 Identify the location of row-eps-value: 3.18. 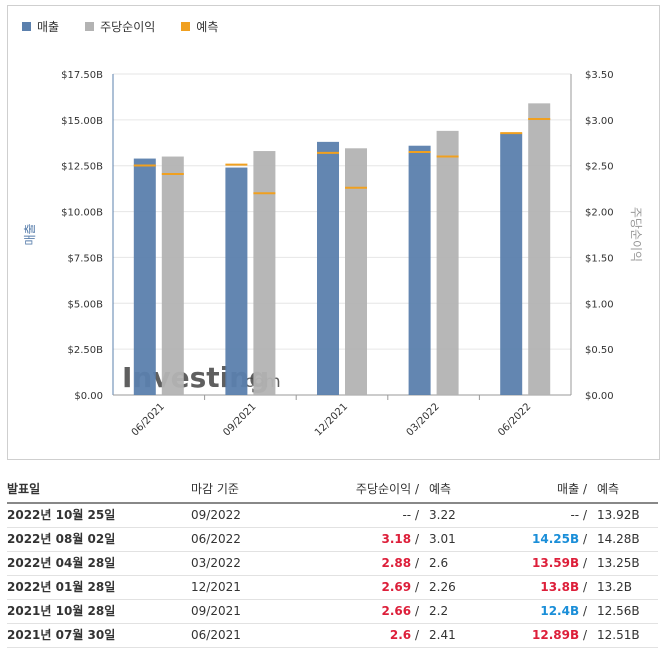
(396, 539).